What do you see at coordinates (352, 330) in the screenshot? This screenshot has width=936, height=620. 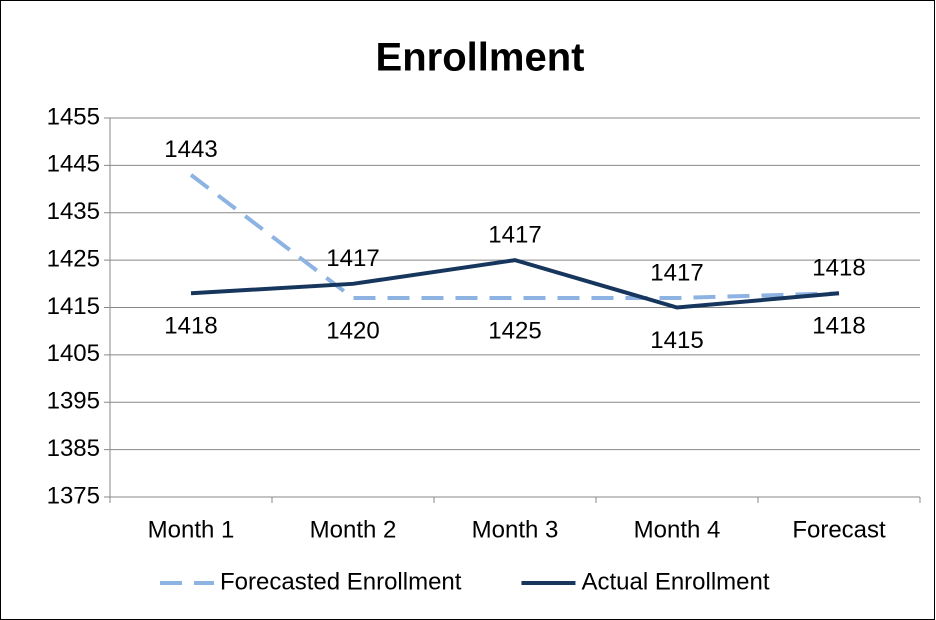 I see `data-label: 1420` at bounding box center [352, 330].